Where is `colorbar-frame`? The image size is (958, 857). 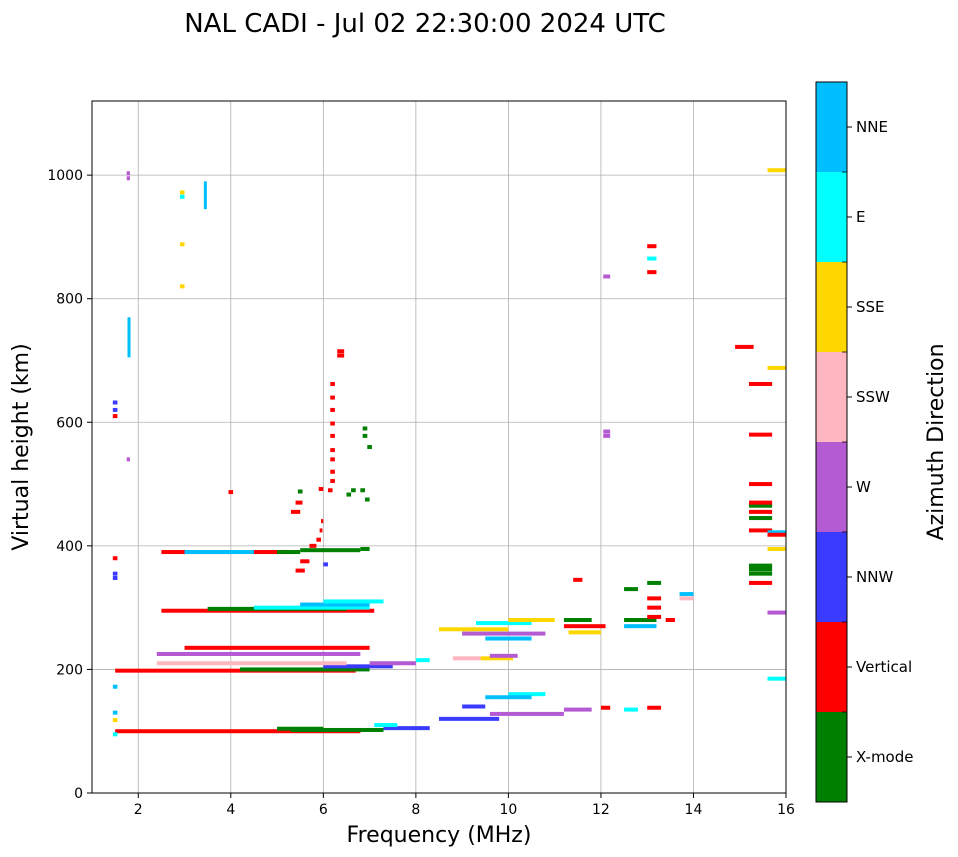 colorbar-frame is located at coordinates (831, 442).